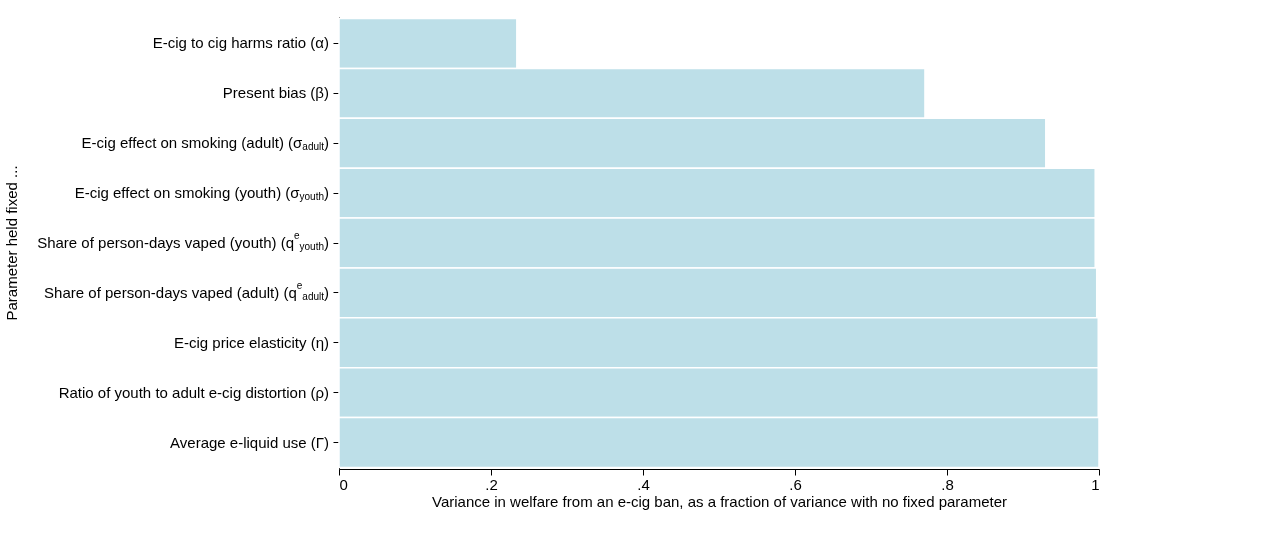  Describe the element at coordinates (240, 43) in the screenshot. I see `y-tick-label: E-cig to cig harms ratio (α)` at that location.